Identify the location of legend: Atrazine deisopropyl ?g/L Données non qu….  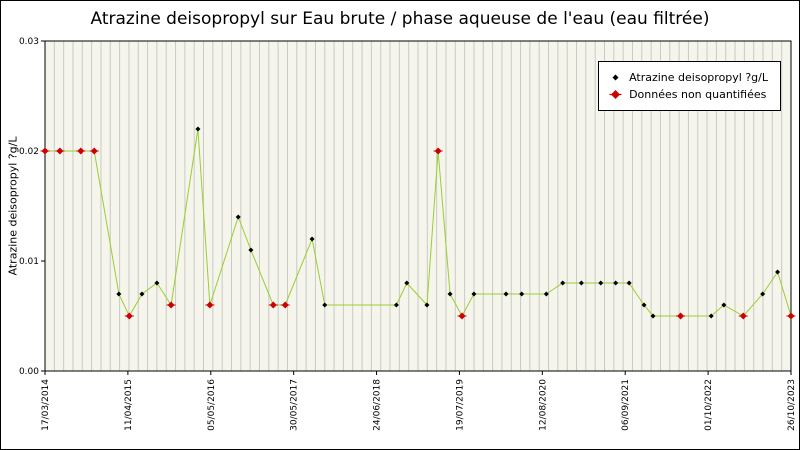
(689, 86).